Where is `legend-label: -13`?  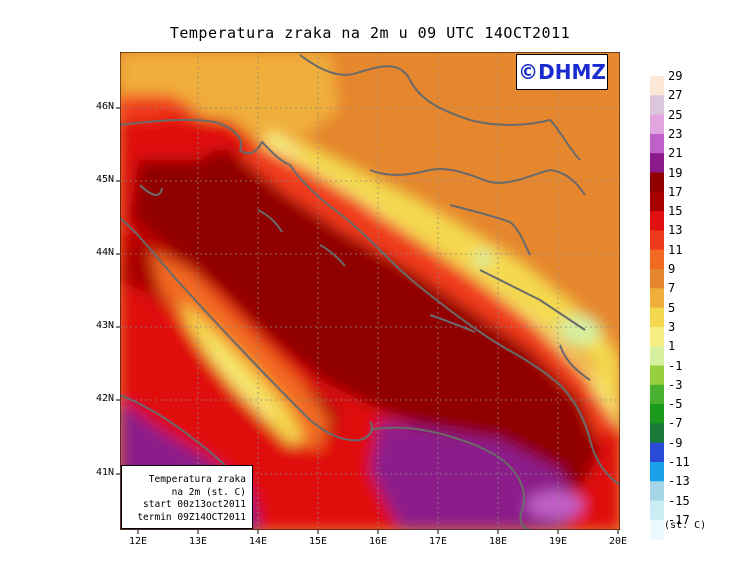 legend-label: -13 is located at coordinates (679, 481).